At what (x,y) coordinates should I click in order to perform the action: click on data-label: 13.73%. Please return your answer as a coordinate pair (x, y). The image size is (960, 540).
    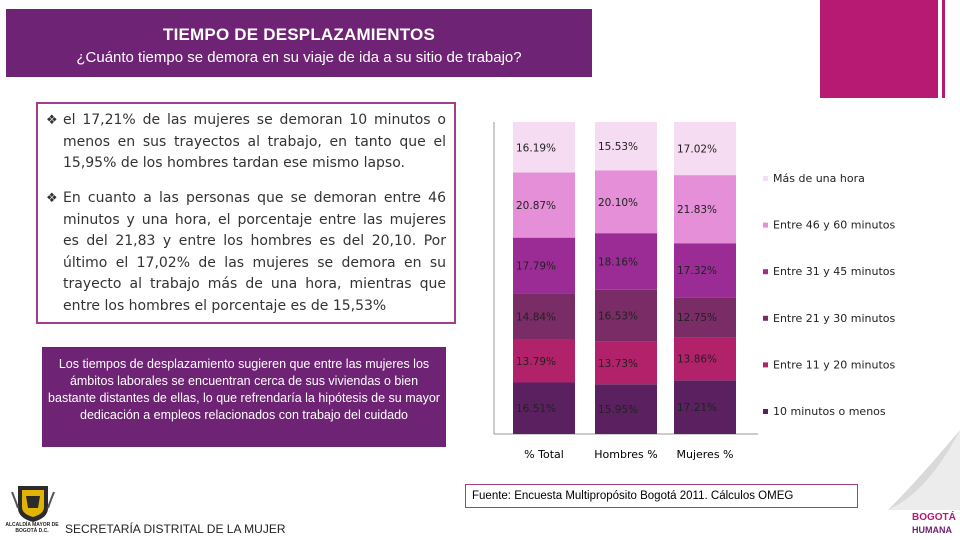
    Looking at the image, I should click on (618, 364).